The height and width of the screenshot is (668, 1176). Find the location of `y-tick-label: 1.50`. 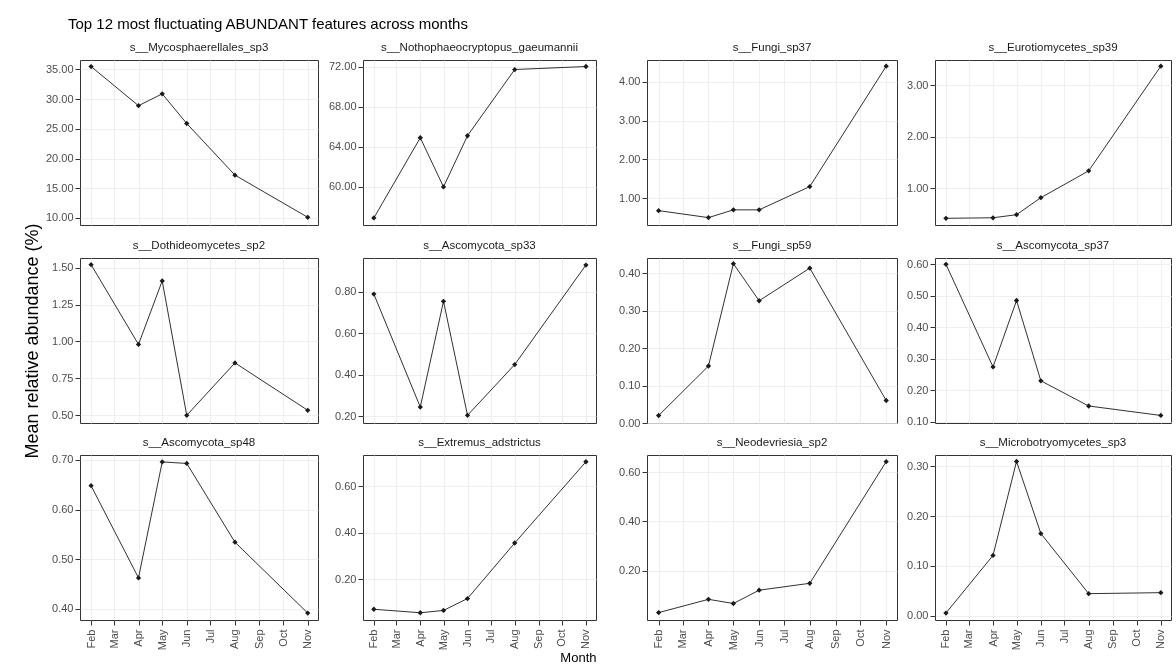

y-tick-label: 1.50 is located at coordinates (63, 267).